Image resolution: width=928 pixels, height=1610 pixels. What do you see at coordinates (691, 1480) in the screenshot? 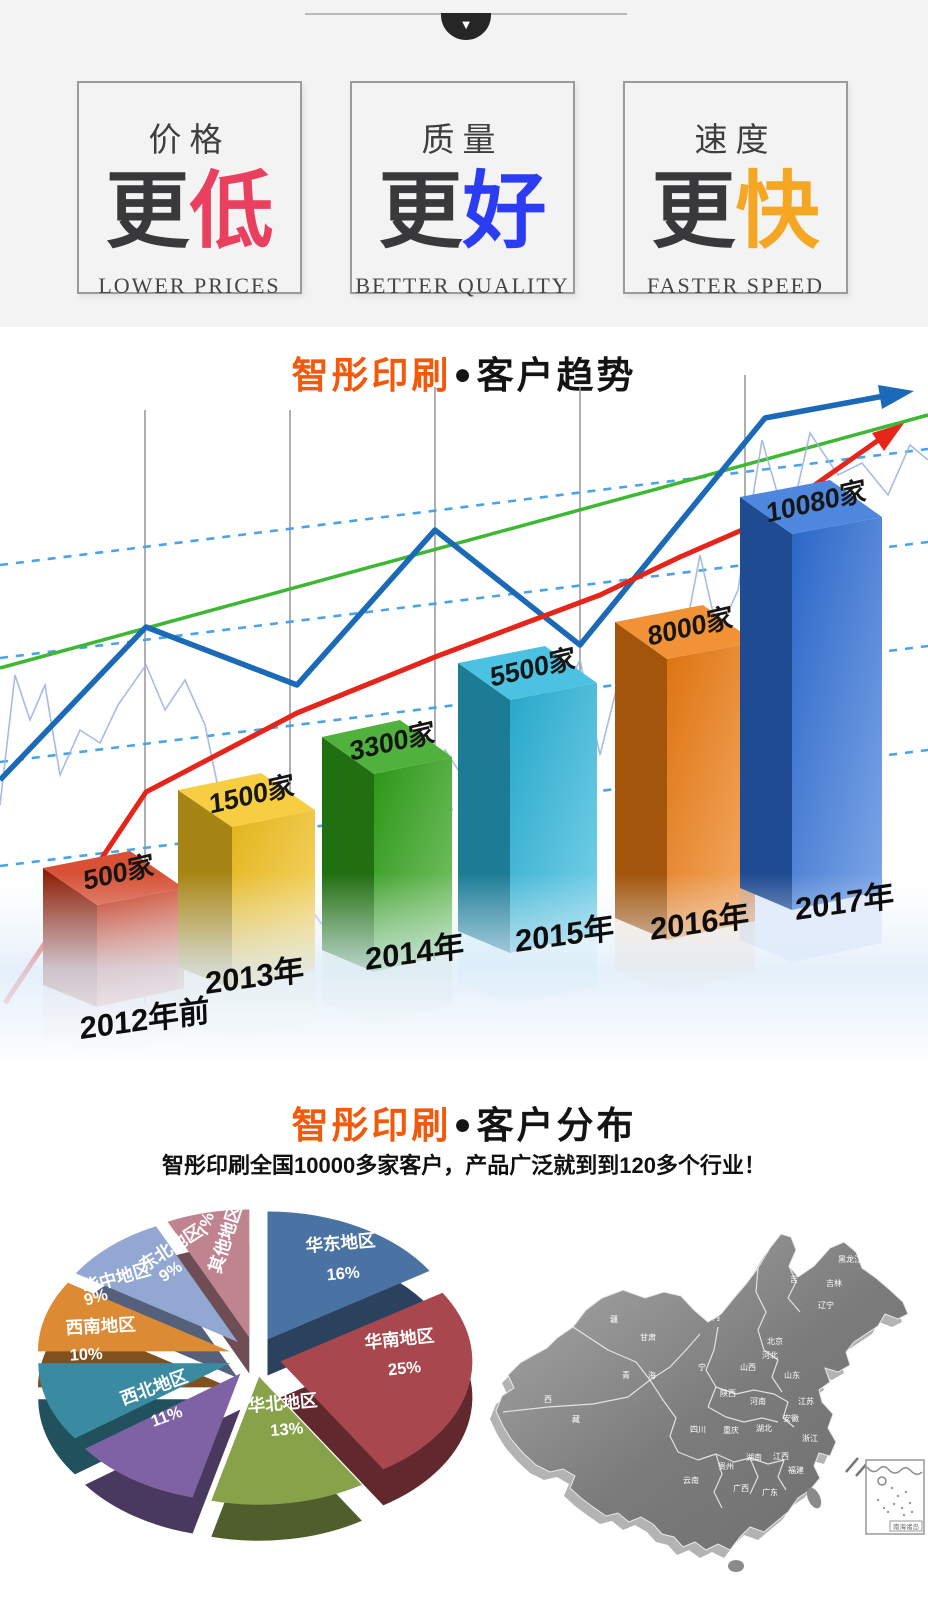
I see `province-label: 云南` at bounding box center [691, 1480].